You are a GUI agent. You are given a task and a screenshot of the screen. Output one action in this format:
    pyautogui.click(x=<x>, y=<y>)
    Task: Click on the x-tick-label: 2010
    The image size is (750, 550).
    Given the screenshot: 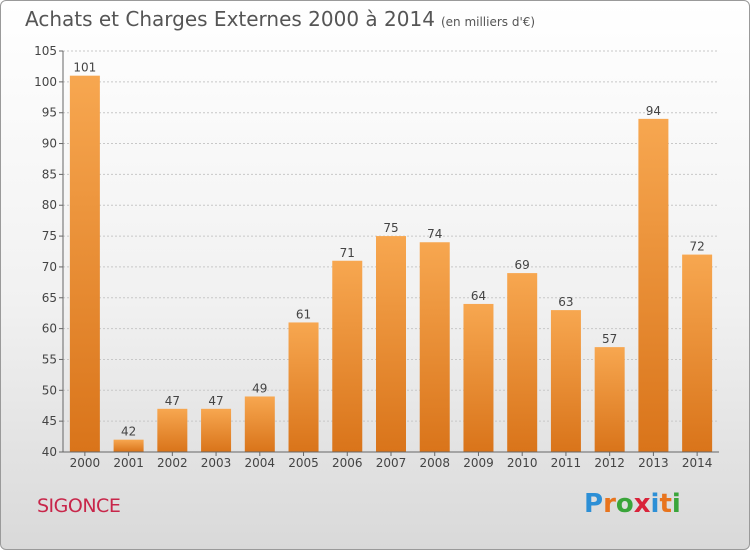 What is the action you would take?
    pyautogui.click(x=522, y=463)
    